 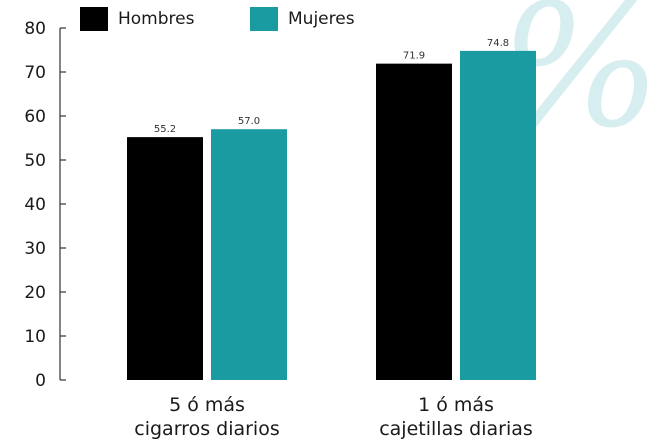 What do you see at coordinates (35, 249) in the screenshot?
I see `y-tick-label-30: 30` at bounding box center [35, 249].